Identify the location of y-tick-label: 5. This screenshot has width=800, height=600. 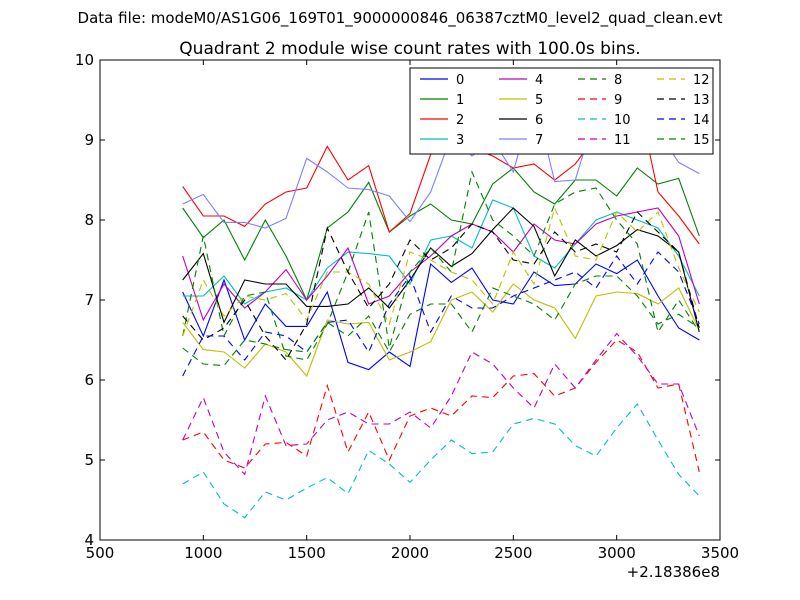
(89, 460).